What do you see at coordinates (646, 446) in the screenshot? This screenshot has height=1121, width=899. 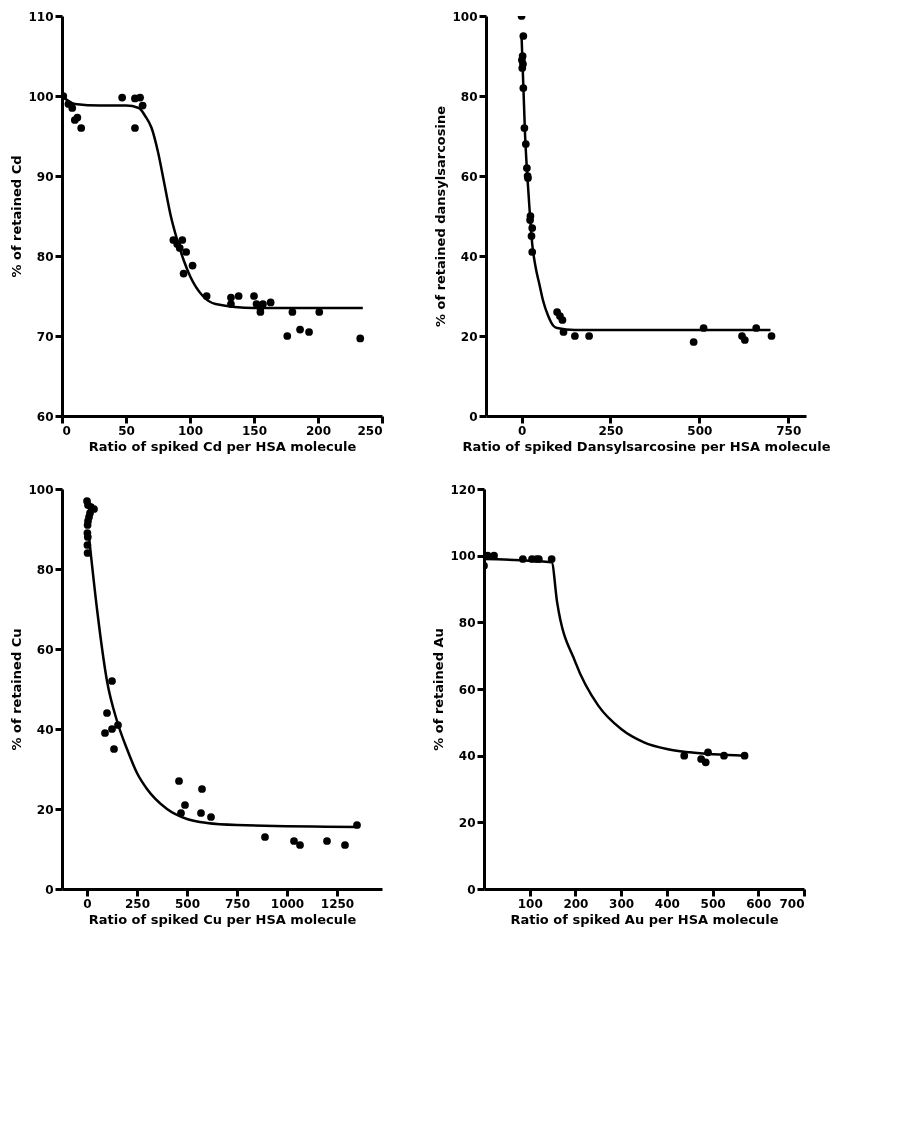 I see `x-axis-title: Ratio of spiked Dansylsarcosine per HSA molecule` at bounding box center [646, 446].